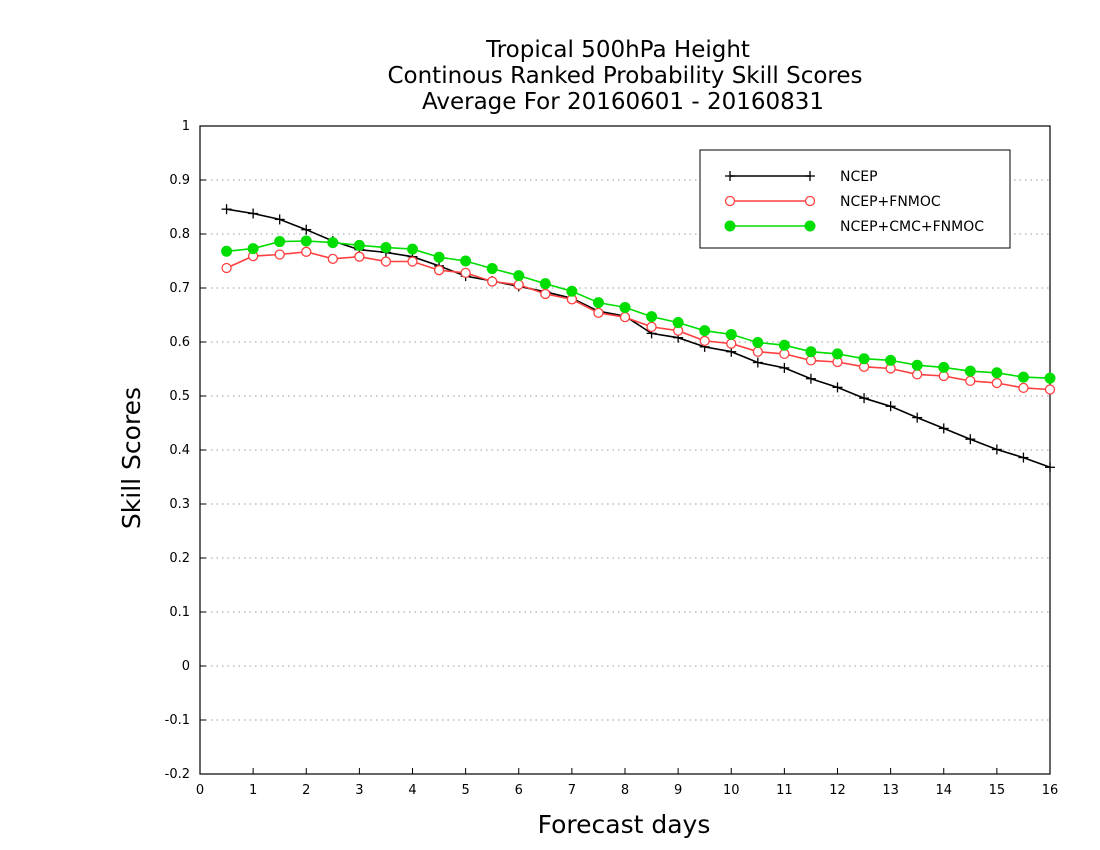 This screenshot has width=1100, height=850. What do you see at coordinates (997, 790) in the screenshot?
I see `x-tick-label: 15` at bounding box center [997, 790].